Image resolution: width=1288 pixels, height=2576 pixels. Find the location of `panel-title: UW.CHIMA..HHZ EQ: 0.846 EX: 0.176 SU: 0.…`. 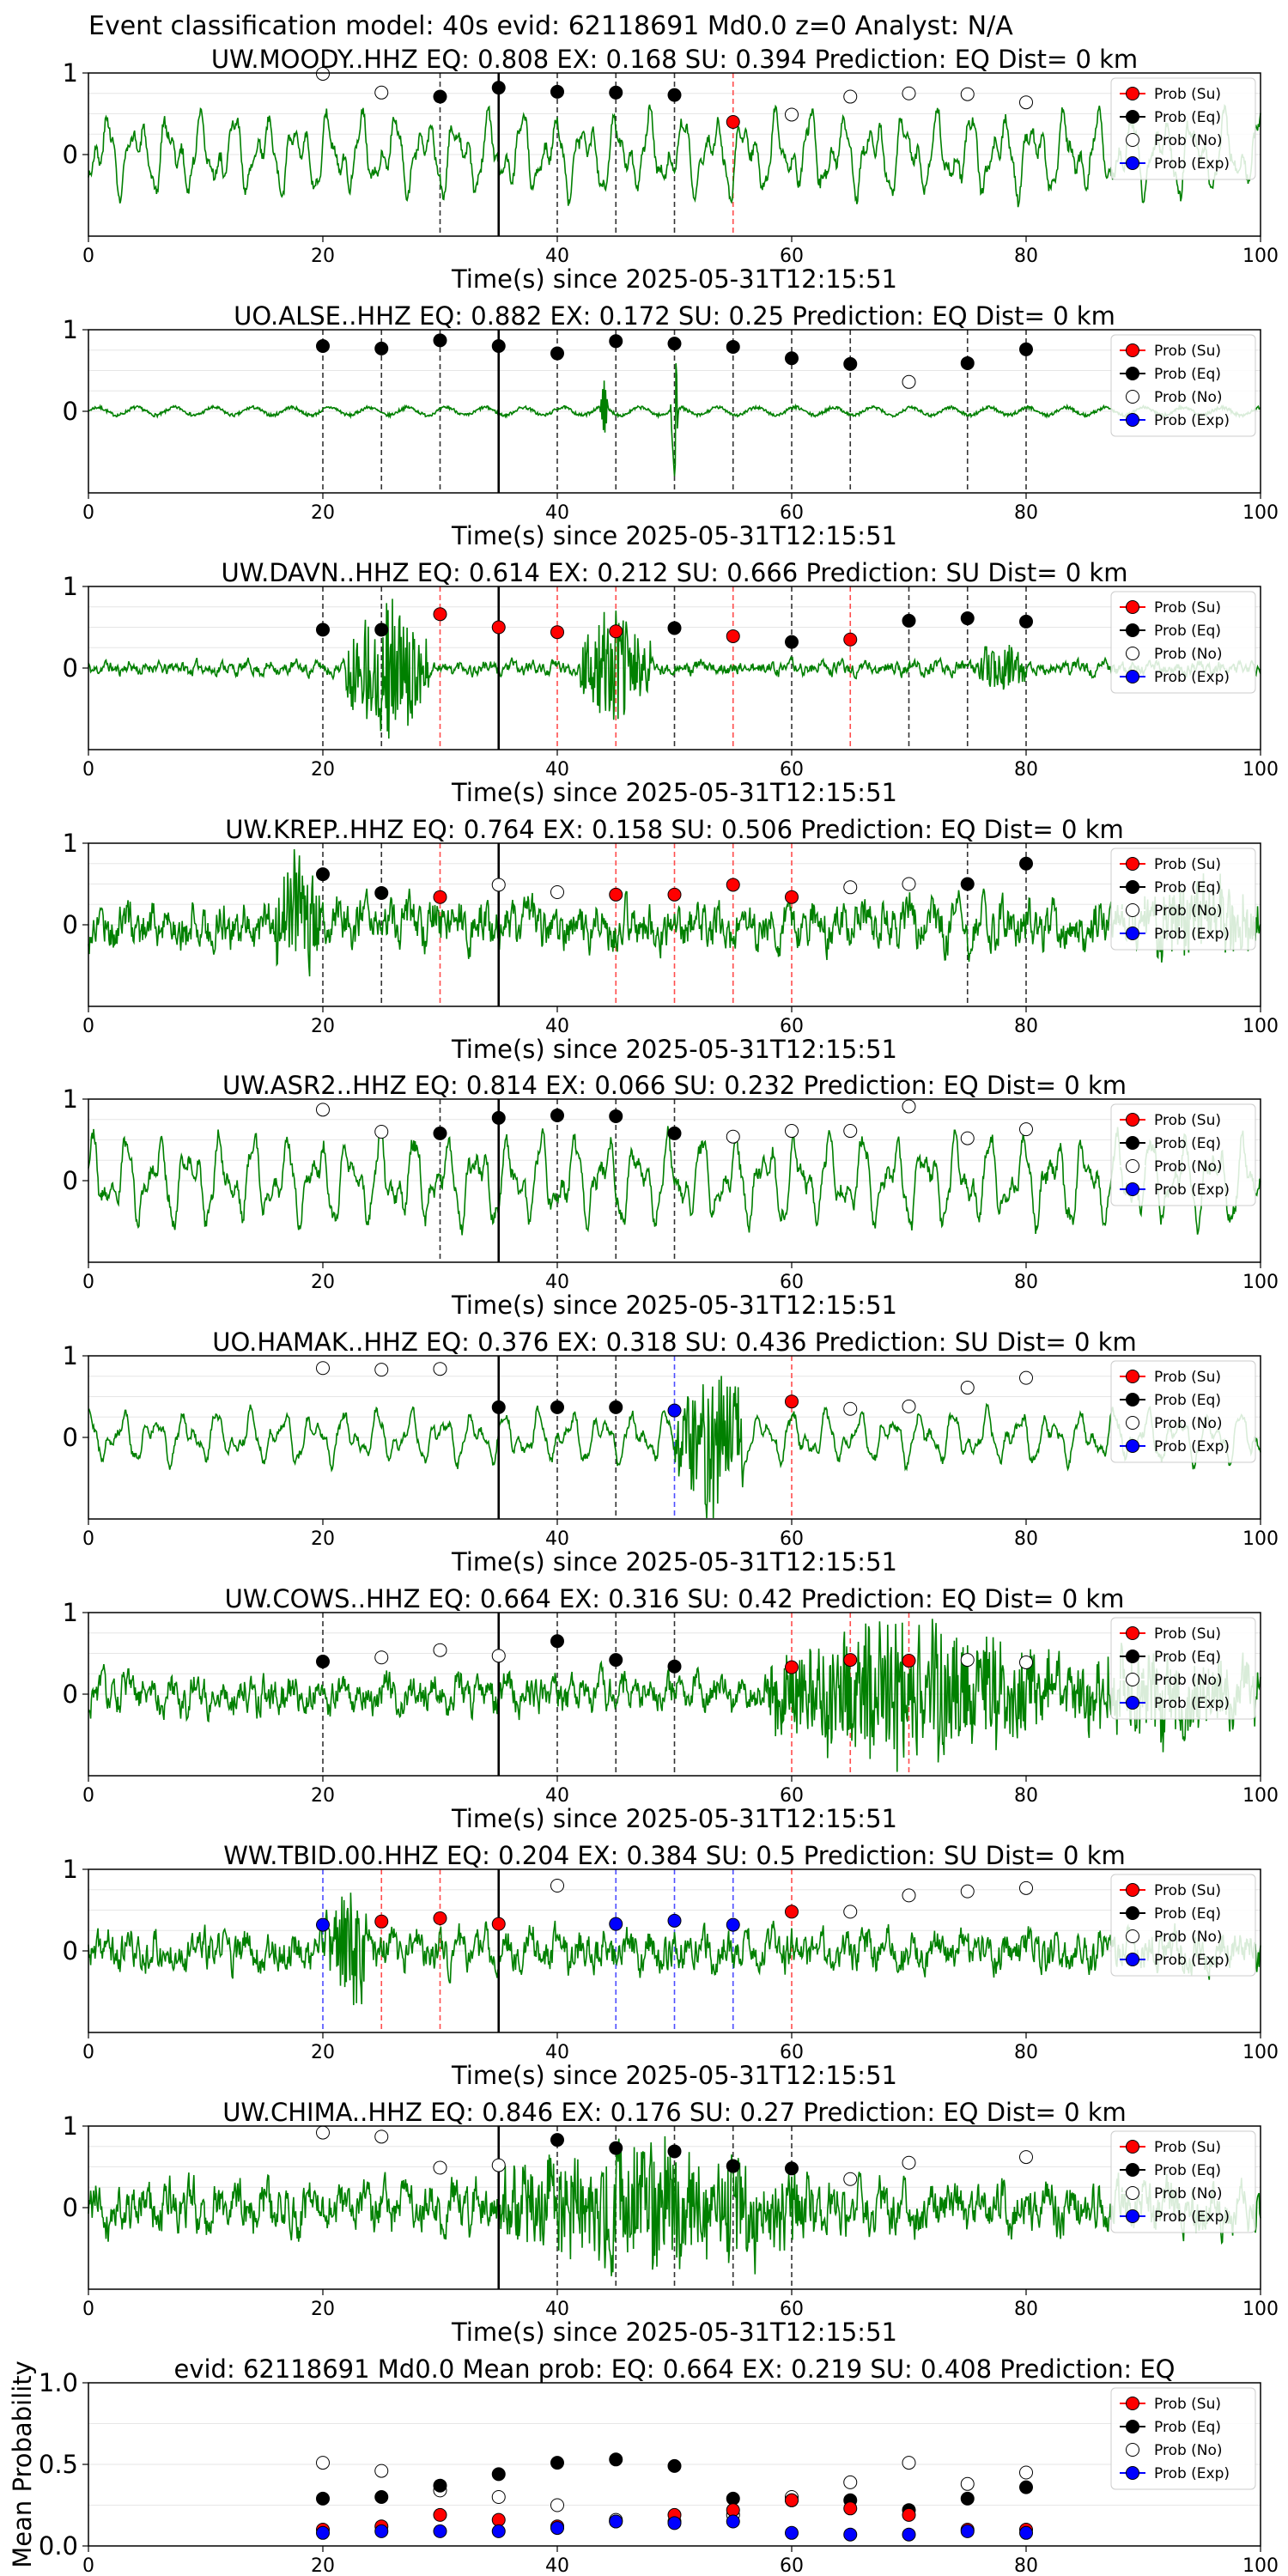

panel-title: UW.CHIMA..HHZ EQ: 0.846 EX: 0.176 SU: 0.… is located at coordinates (674, 2112).